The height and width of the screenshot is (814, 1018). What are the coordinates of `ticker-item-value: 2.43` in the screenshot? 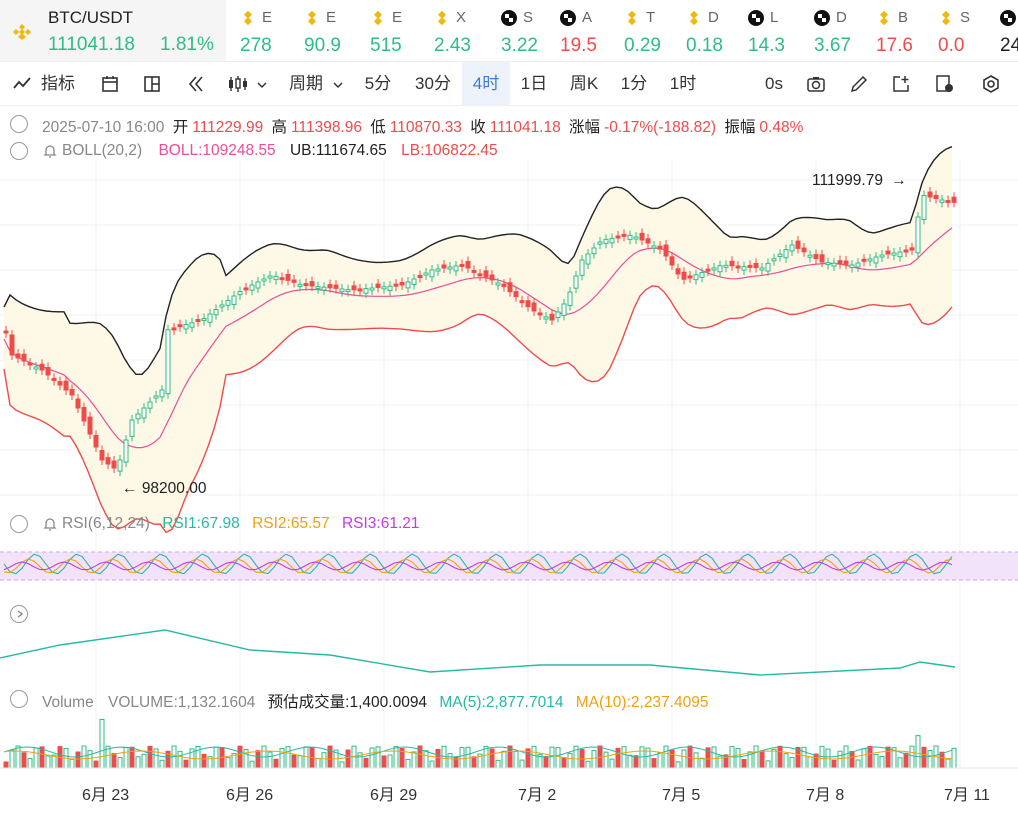 It's located at (452, 45).